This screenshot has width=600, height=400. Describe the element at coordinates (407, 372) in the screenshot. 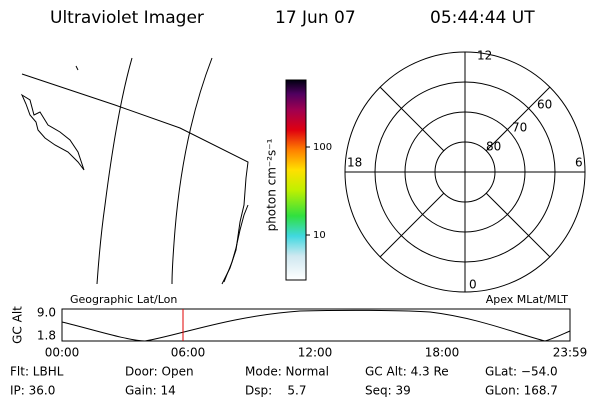

I see `info-field: GC Alt: 4.3 Re` at that location.